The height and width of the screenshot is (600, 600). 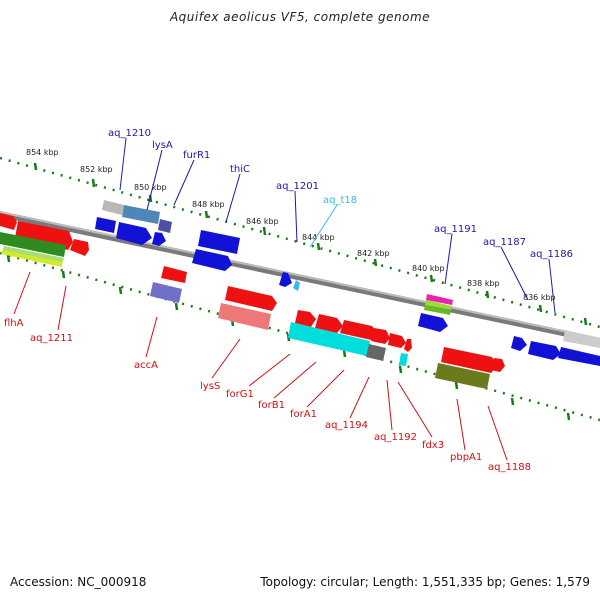 What do you see at coordinates (51, 338) in the screenshot?
I see `gene-label: aq_1211` at bounding box center [51, 338].